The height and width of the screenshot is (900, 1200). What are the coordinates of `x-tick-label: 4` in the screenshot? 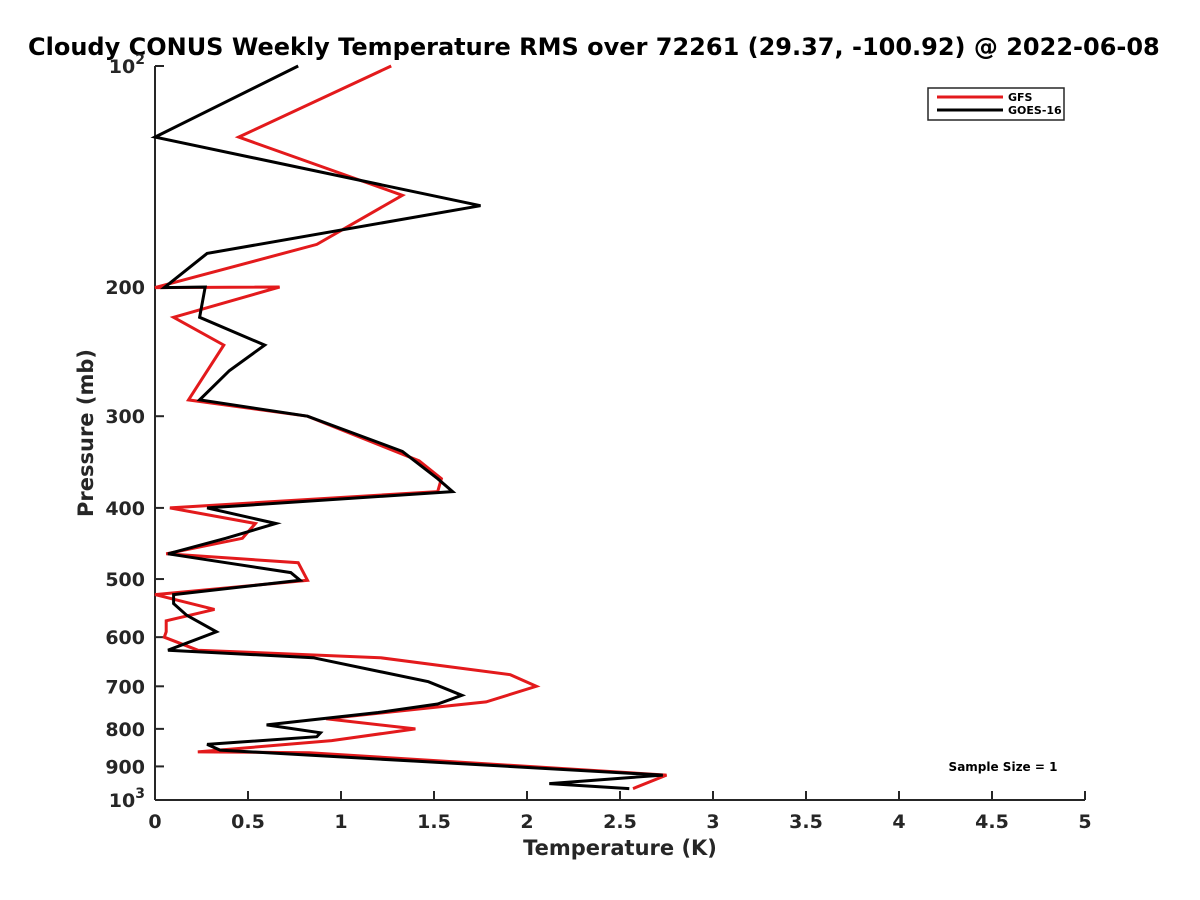 It's located at (898, 822).